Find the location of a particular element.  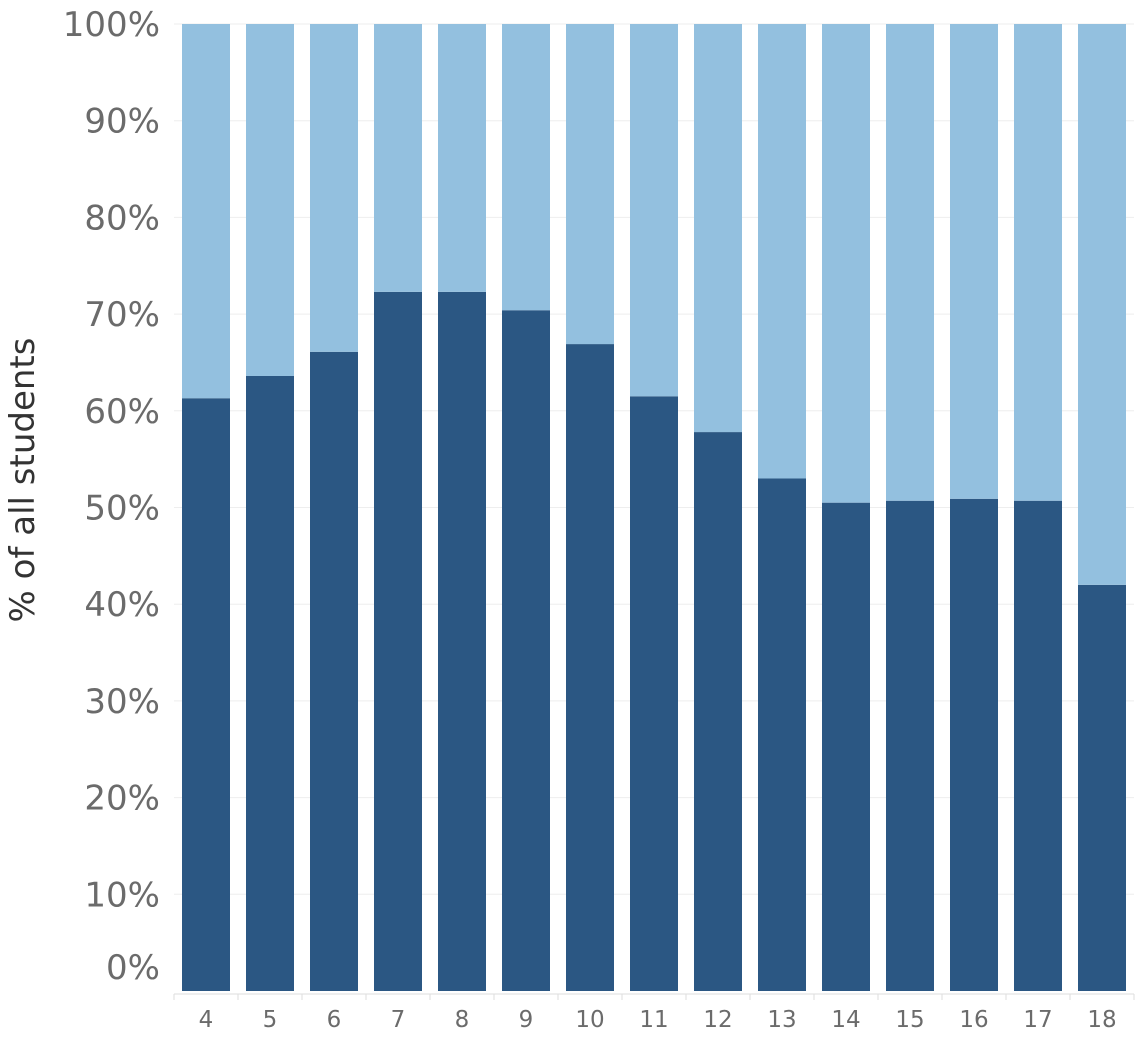

x-tick-label: 9 is located at coordinates (526, 1020).